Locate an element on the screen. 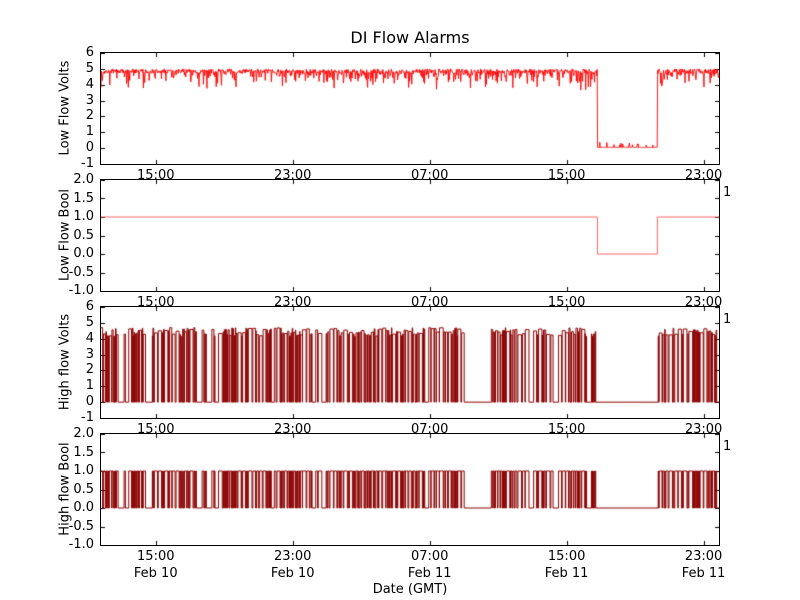 This screenshot has width=800, height=600. subplot-high-flow-volts is located at coordinates (410, 362).